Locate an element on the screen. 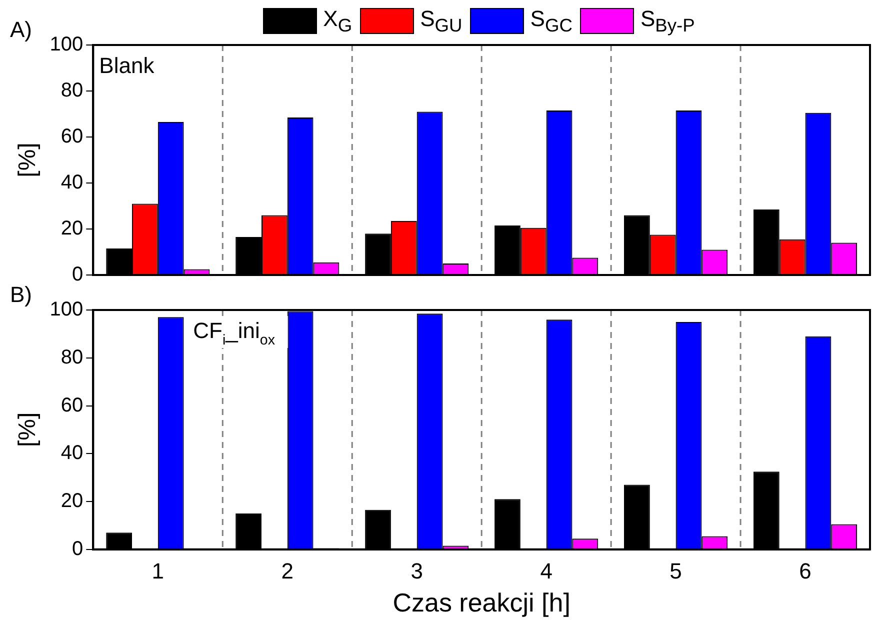 Image resolution: width=878 pixels, height=620 pixels. chart-title: B) is located at coordinates (21, 294).